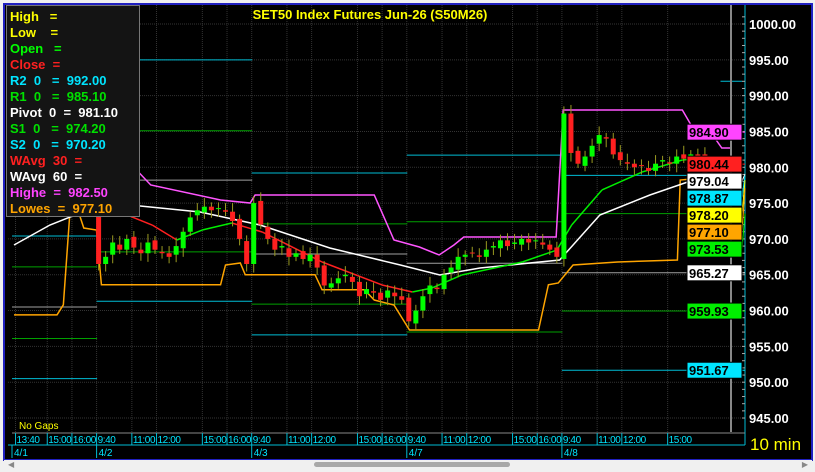  Describe the element at coordinates (769, 311) in the screenshot. I see `y-tick-label: 960.00` at that location.